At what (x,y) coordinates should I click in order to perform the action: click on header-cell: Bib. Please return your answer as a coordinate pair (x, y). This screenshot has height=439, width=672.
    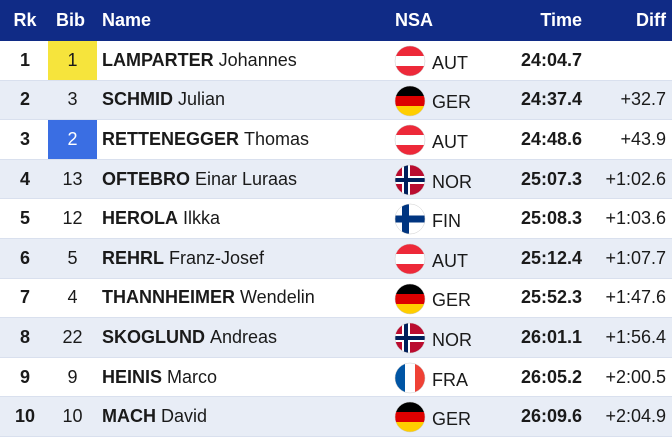
    Looking at the image, I should click on (70, 20).